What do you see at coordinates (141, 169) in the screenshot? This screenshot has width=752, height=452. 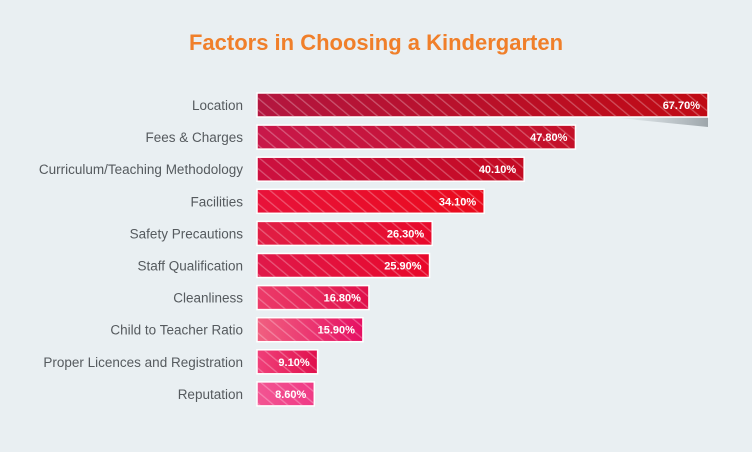 I see `category-label: Curriculum/Teaching Methodology` at bounding box center [141, 169].